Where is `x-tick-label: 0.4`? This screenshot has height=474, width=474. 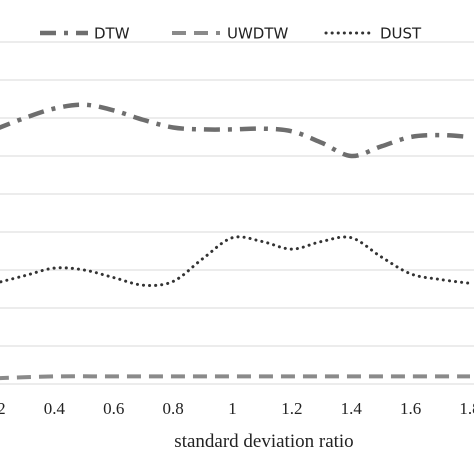
x-tick-label: 0.4 is located at coordinates (55, 408).